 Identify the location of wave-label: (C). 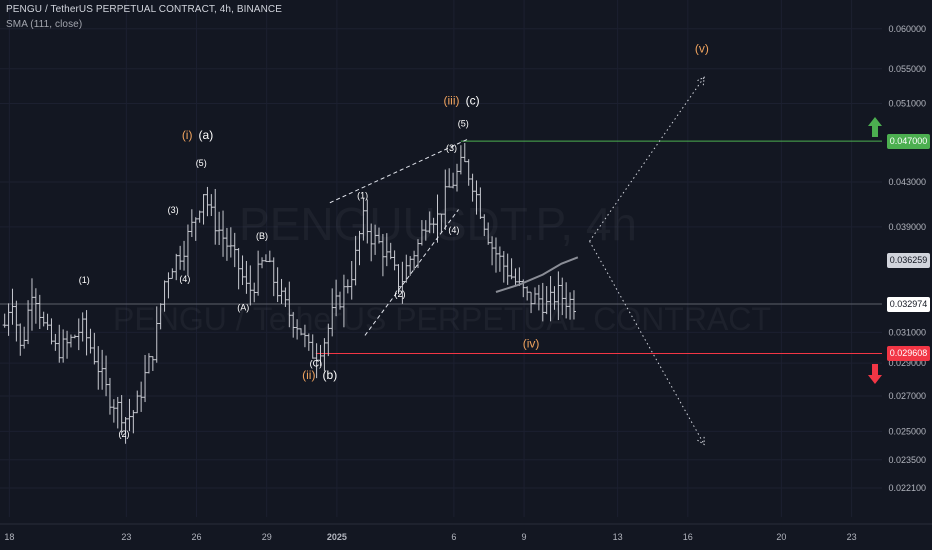
(316, 363).